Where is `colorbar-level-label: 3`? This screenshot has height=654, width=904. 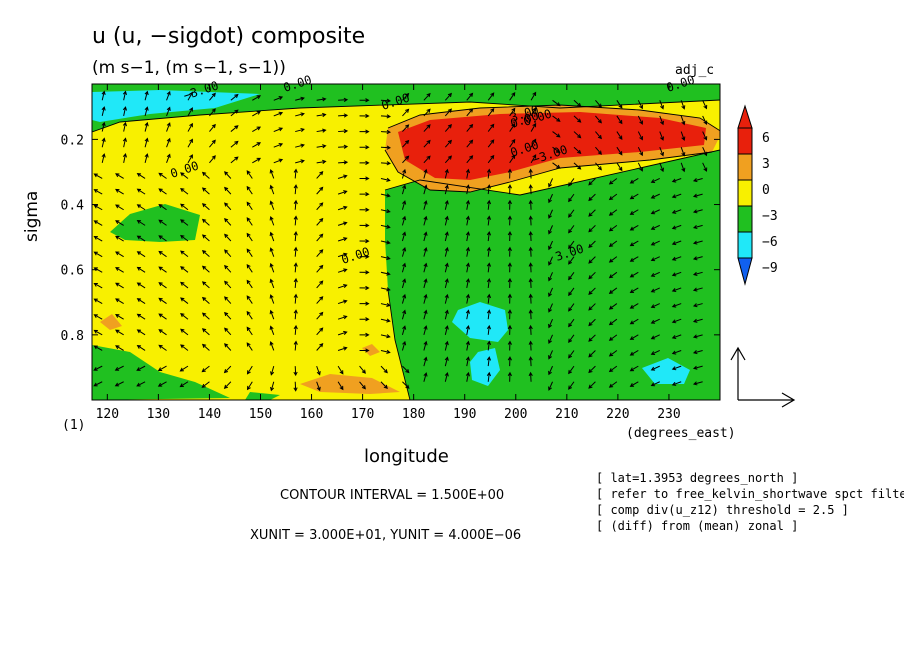
colorbar-level-label: 3 is located at coordinates (766, 164).